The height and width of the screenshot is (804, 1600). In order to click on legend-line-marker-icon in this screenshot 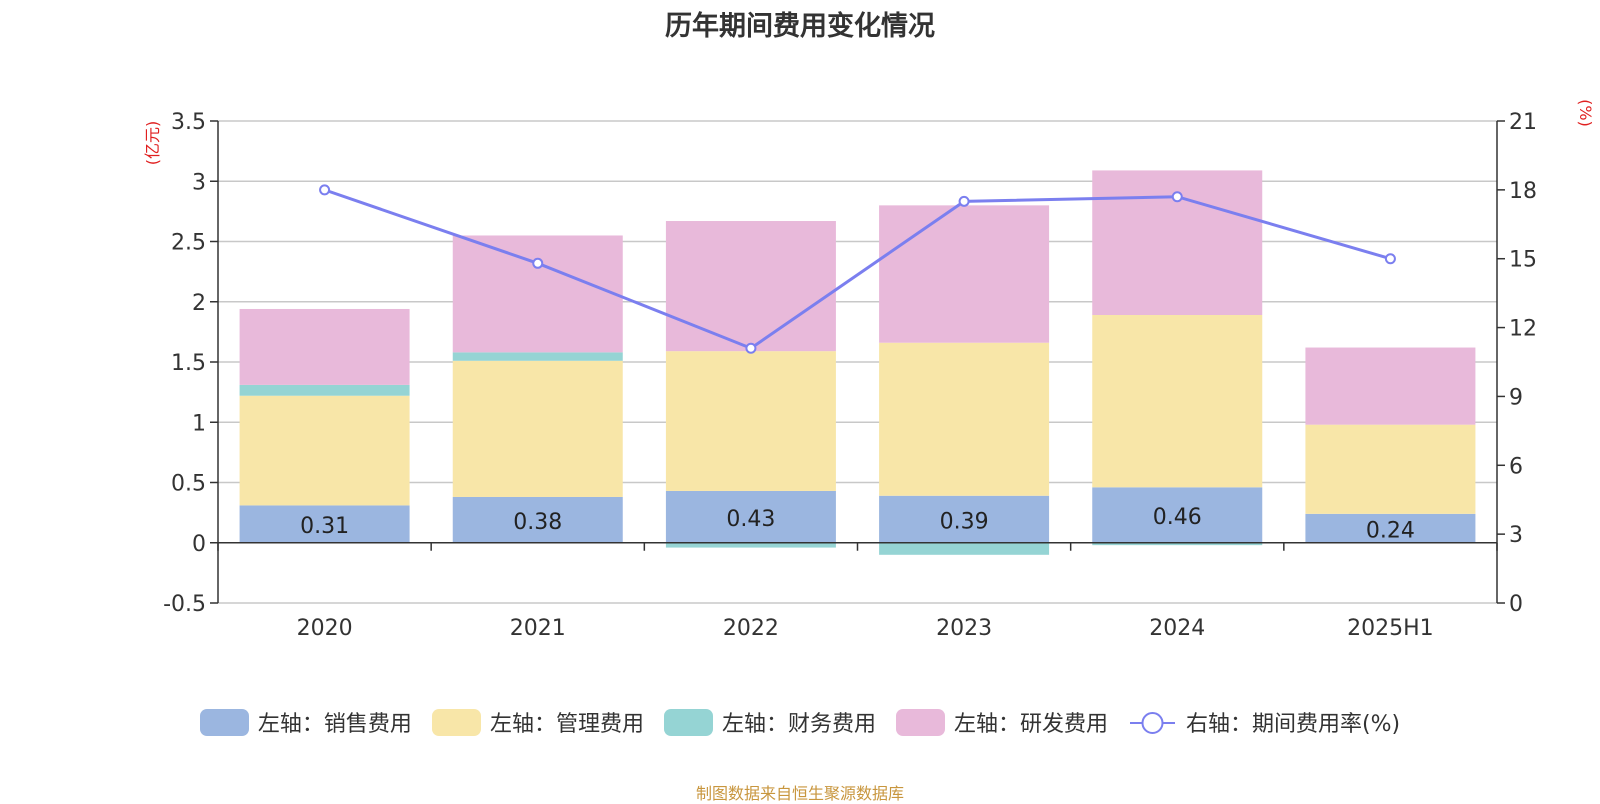, I will do `click(1152, 722)`.